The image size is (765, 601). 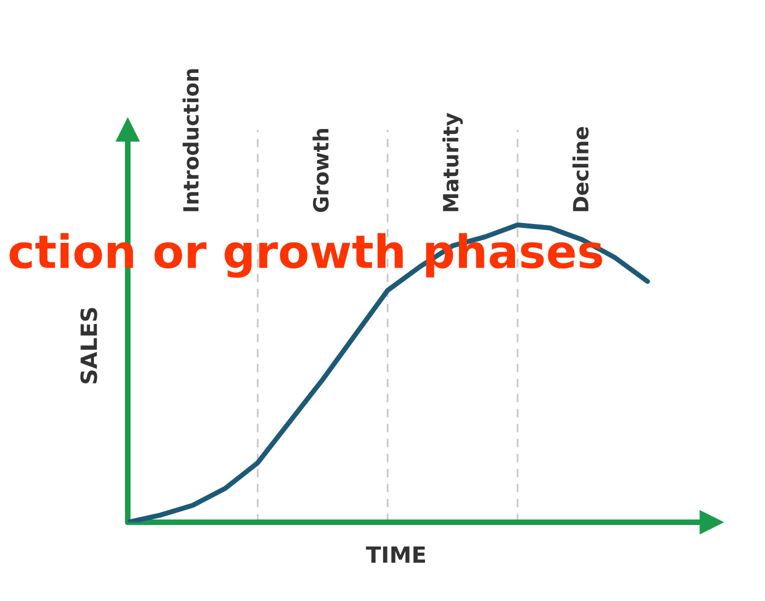 I want to click on text: Decline, so click(x=580, y=169).